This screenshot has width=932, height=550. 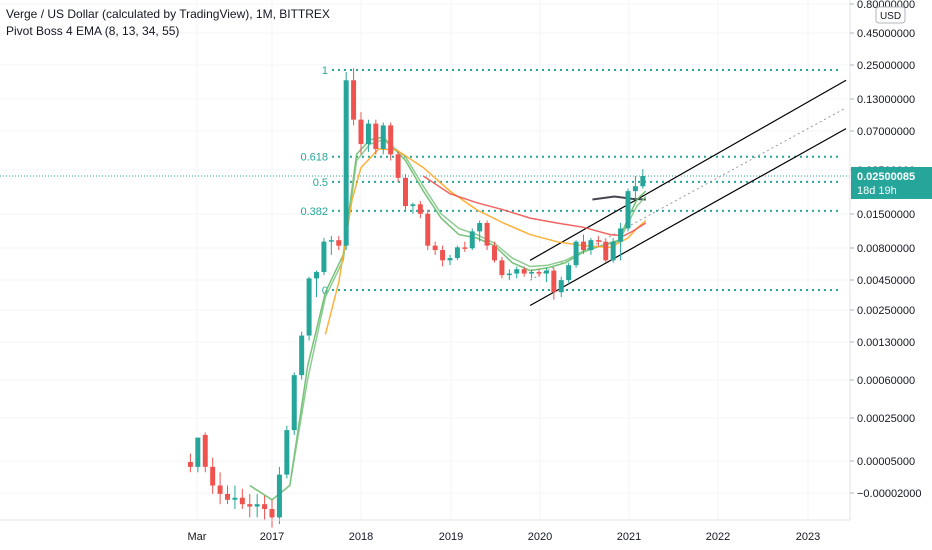 I want to click on channel-upper-line, so click(x=688, y=170).